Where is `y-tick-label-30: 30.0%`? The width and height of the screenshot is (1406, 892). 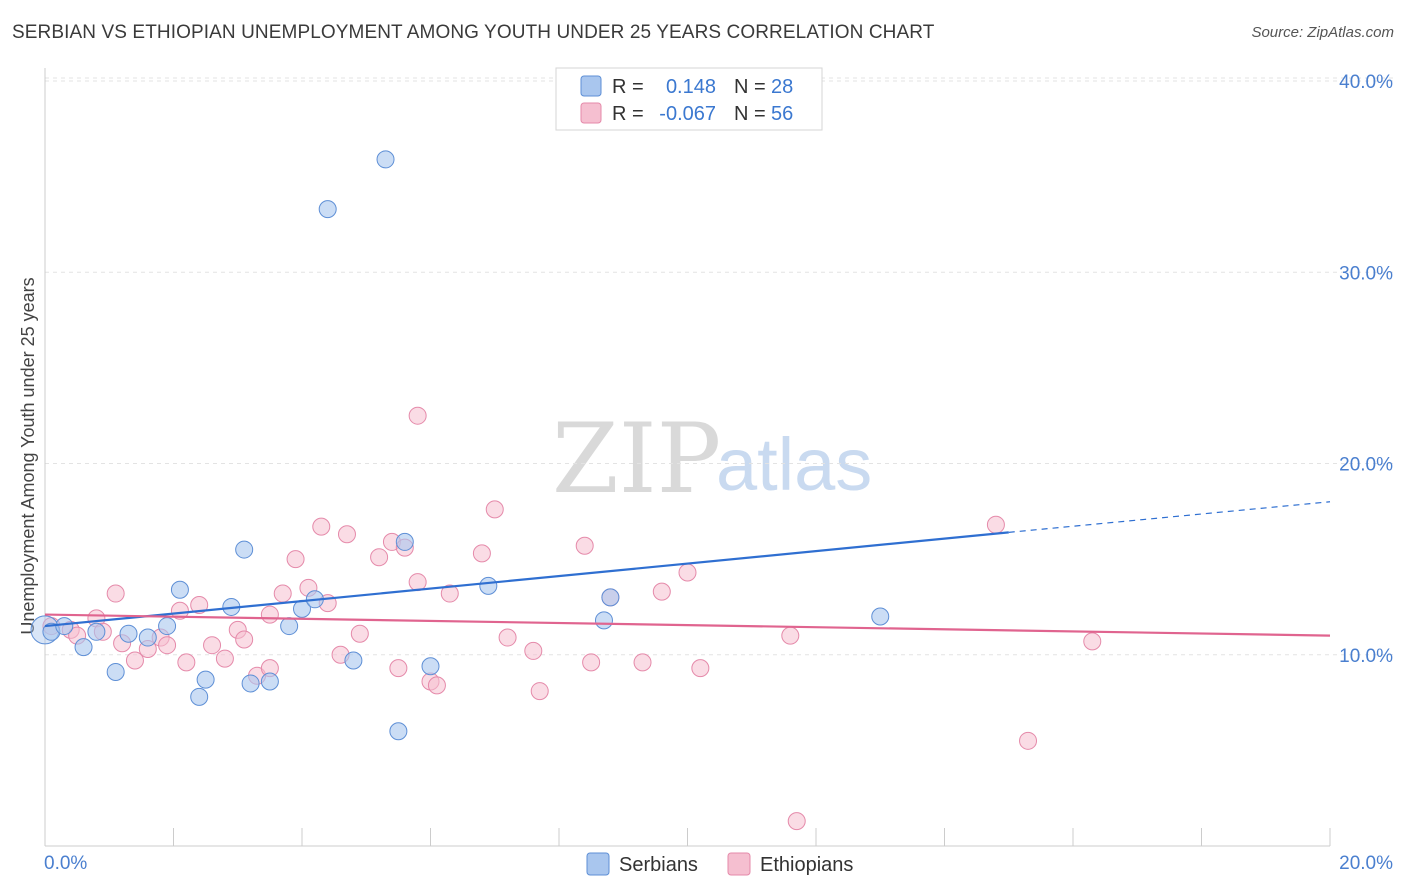
y-tick-label-30: 30.0% is located at coordinates (1366, 273).